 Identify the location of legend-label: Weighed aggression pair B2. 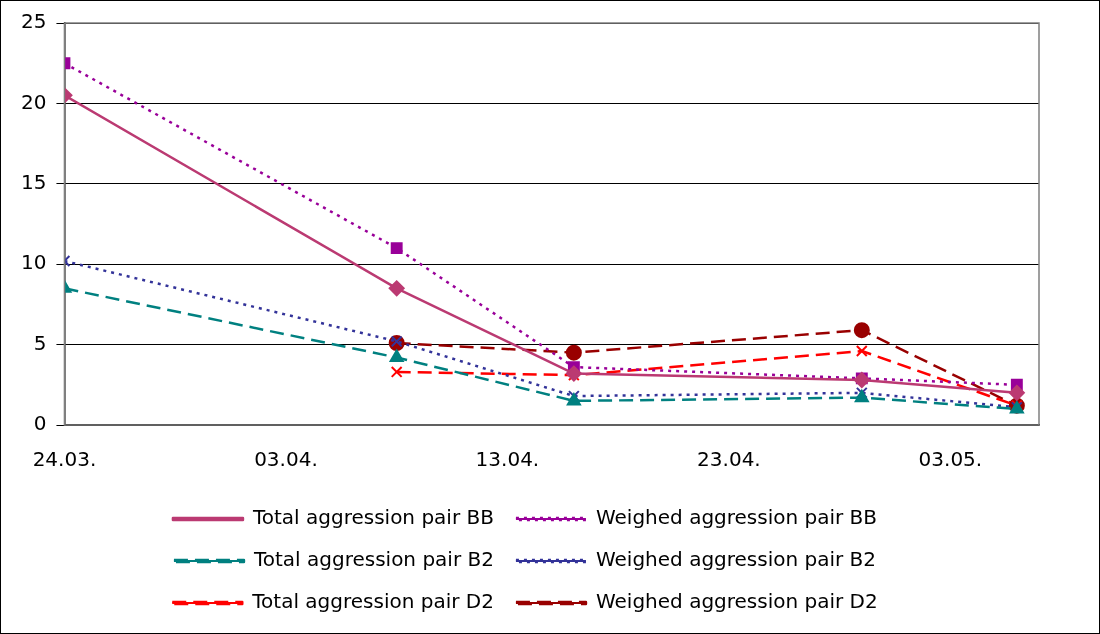
(736, 559).